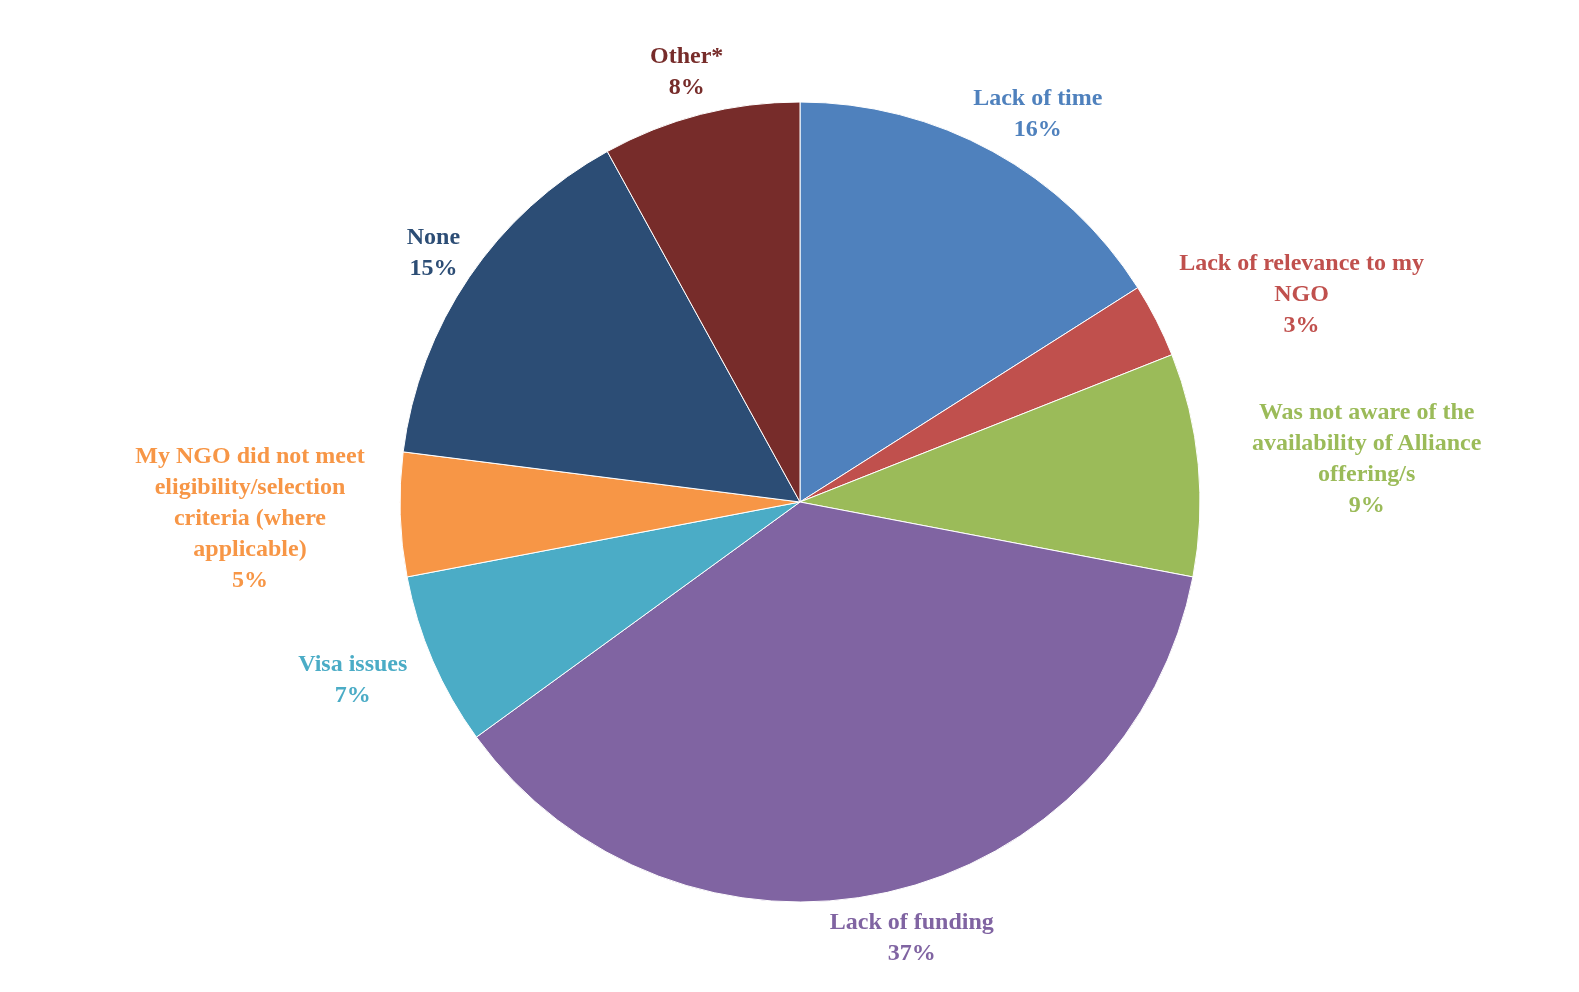  What do you see at coordinates (1037, 127) in the screenshot?
I see `data-label: 16%` at bounding box center [1037, 127].